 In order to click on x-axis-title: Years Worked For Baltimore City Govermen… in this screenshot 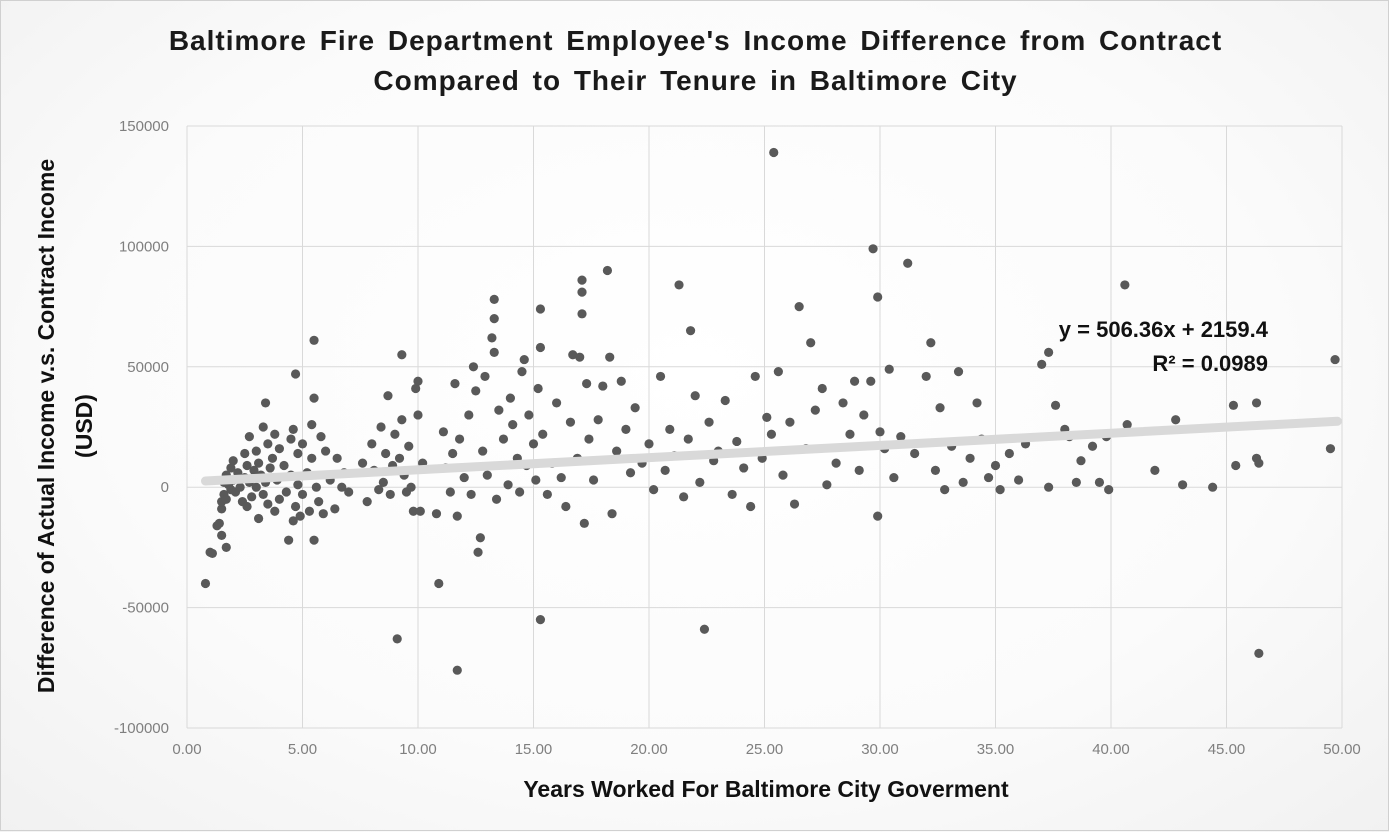, I will do `click(766, 789)`.